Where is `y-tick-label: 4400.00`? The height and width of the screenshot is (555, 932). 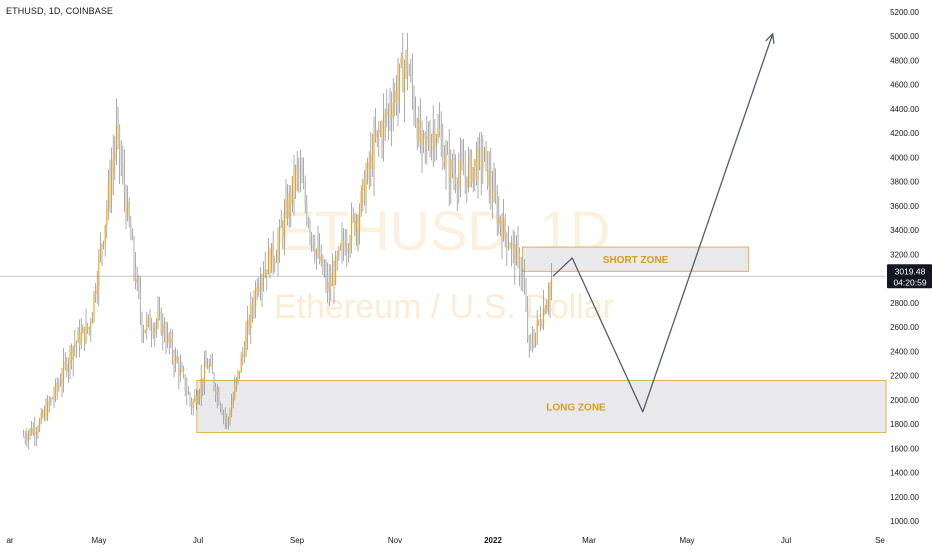 y-tick-label: 4400.00 is located at coordinates (904, 109).